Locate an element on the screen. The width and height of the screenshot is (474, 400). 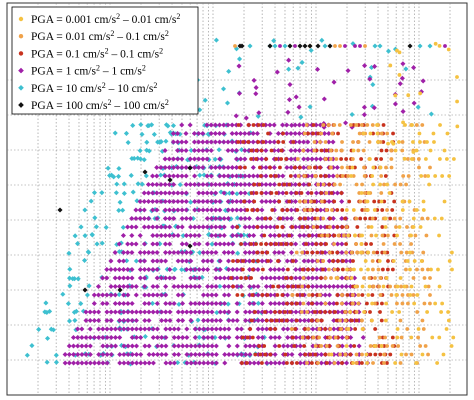
point-top-row is located at coordinates (365, 46).